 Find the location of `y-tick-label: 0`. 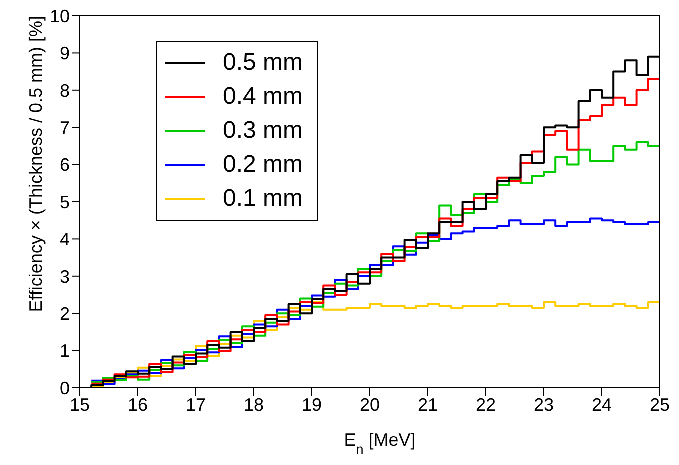

y-tick-label: 0 is located at coordinates (65, 388).